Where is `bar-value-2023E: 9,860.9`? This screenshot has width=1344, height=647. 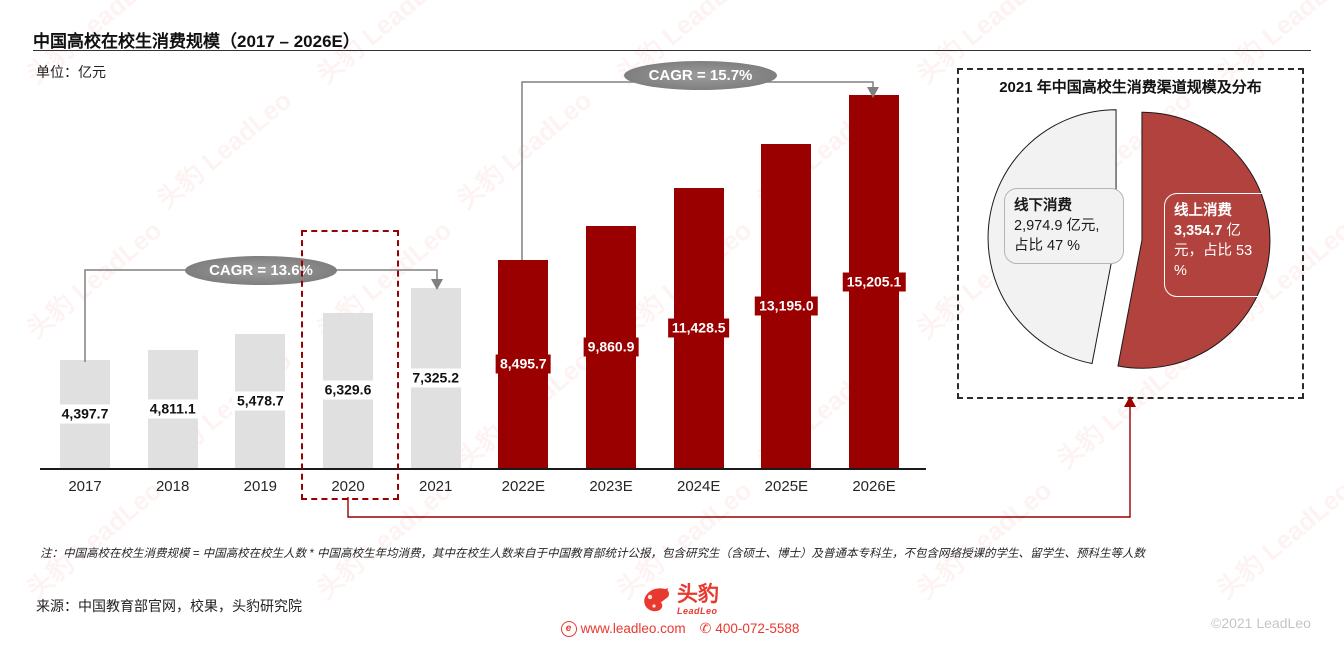
bar-value-2023E: 9,860.9 is located at coordinates (611, 347).